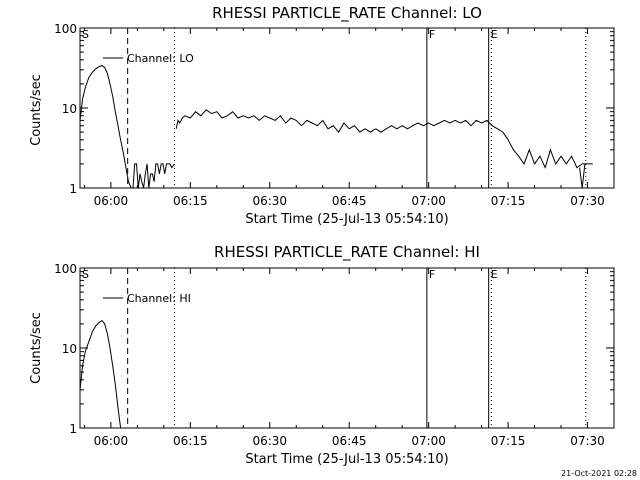  What do you see at coordinates (85, 34) in the screenshot?
I see `lo-marker-label: S` at bounding box center [85, 34].